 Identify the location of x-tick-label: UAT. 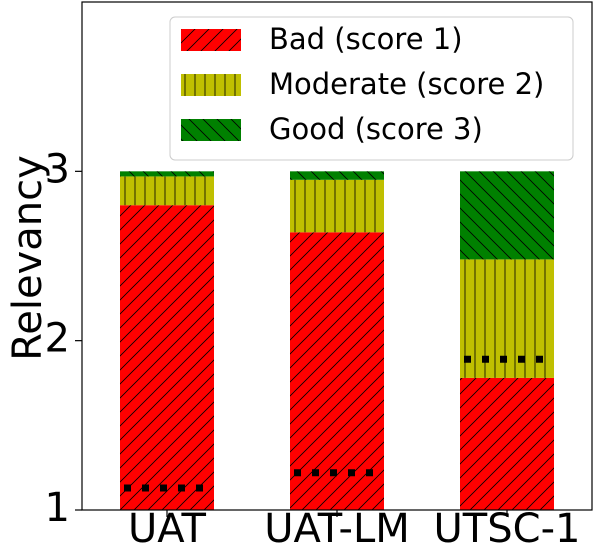
(167, 527).